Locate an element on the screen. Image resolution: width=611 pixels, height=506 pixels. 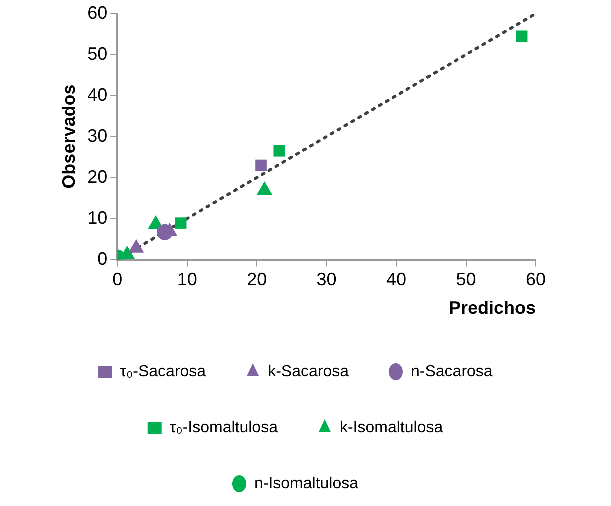
y-tick-label: 40 is located at coordinates (98, 94).